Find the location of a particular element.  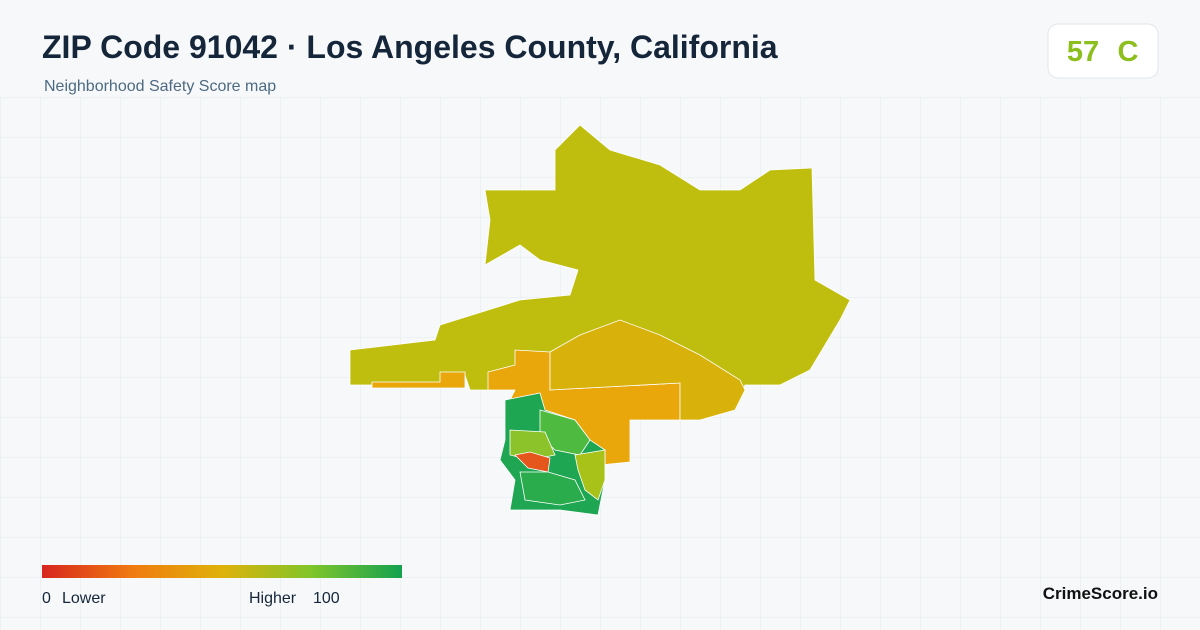

subtitle: Neighborhood Safety Score map is located at coordinates (160, 86).